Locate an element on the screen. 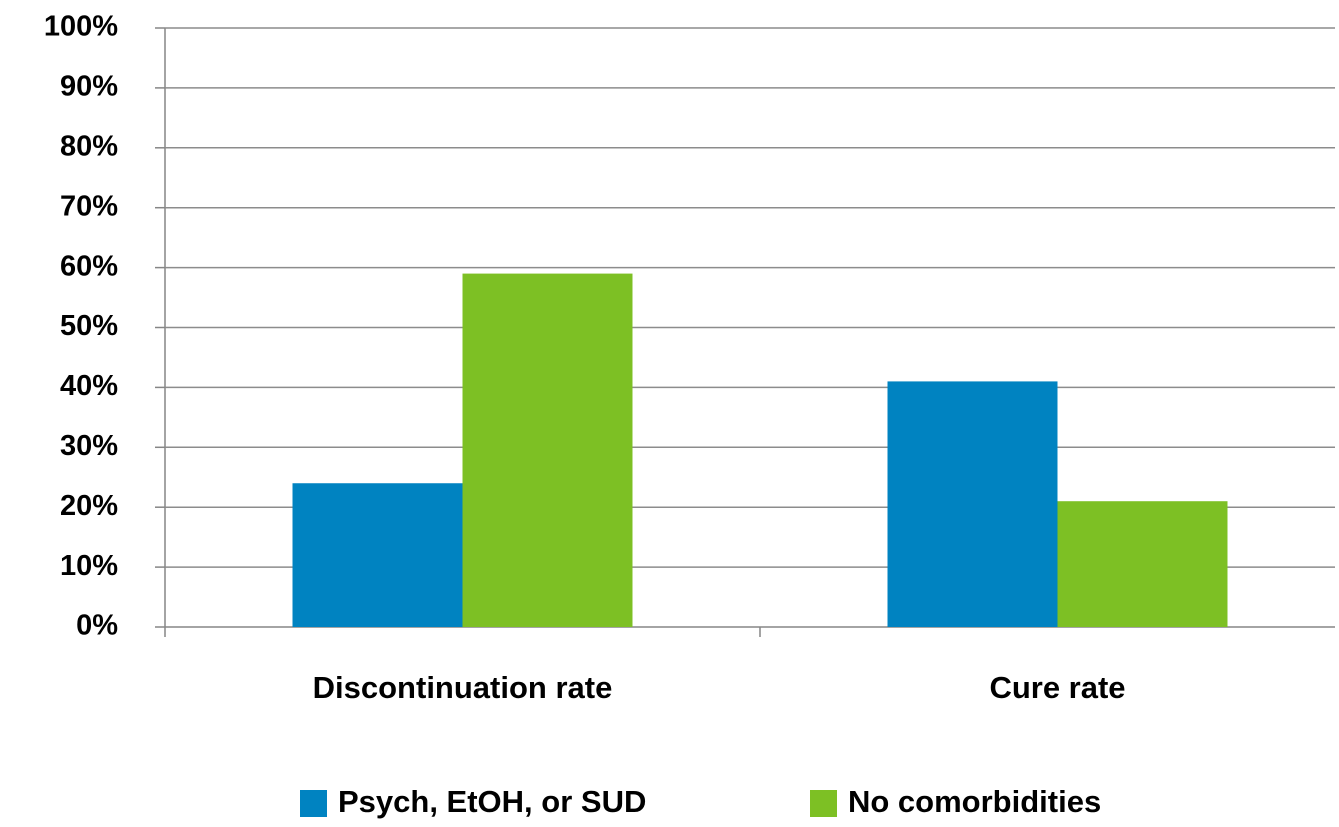  y-tick-label: 50% is located at coordinates (89, 326).